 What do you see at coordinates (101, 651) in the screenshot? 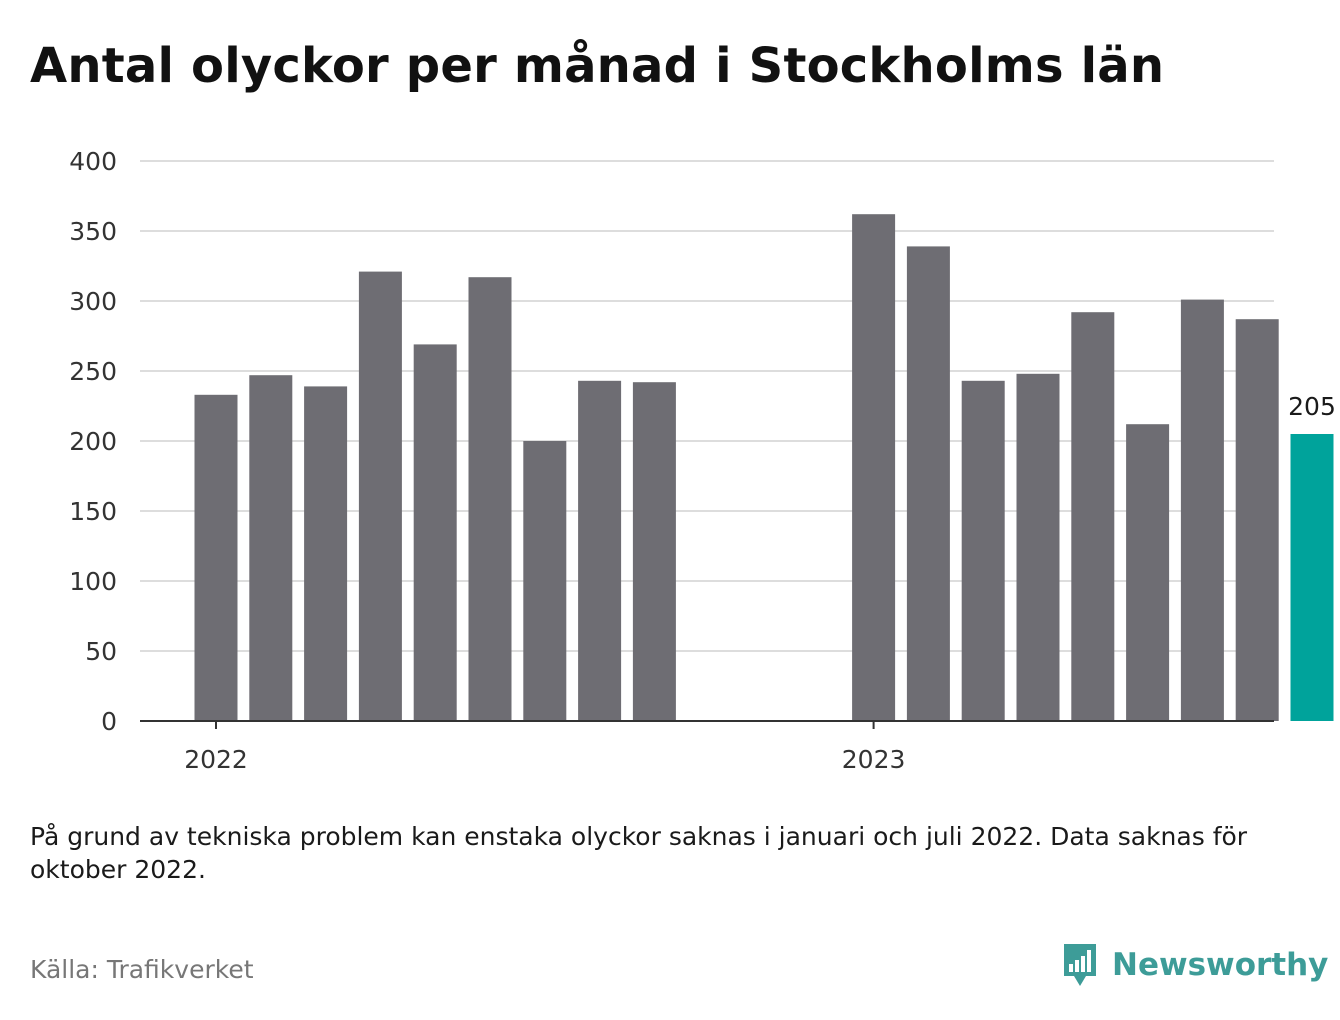
I see `y-tick-label: 50` at bounding box center [101, 651].